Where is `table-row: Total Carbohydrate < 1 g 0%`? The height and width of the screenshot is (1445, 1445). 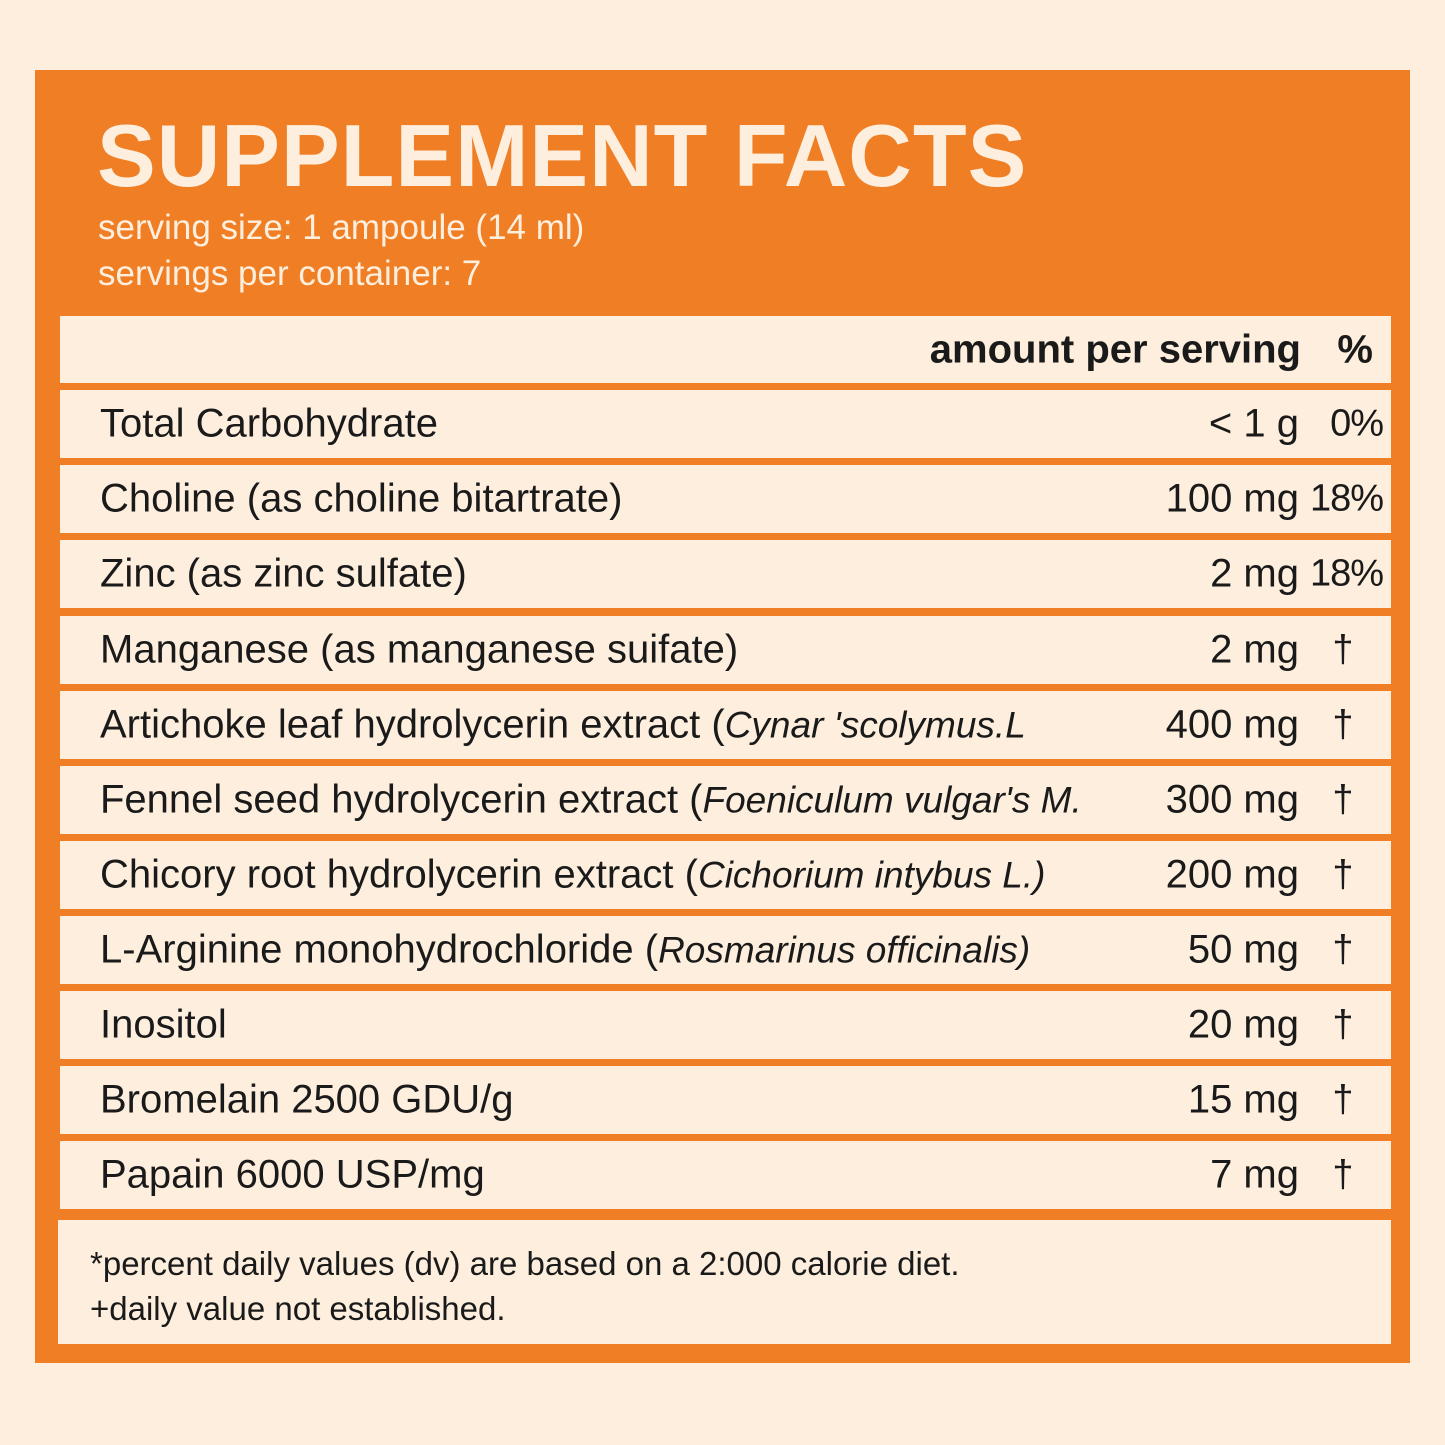 table-row: Total Carbohydrate < 1 g 0% is located at coordinates (725, 424).